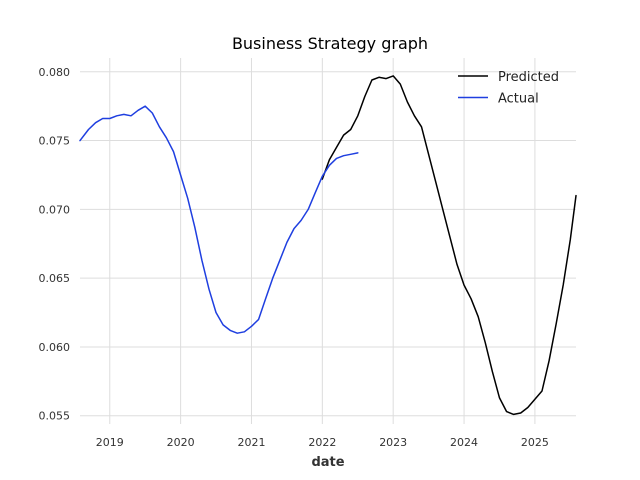  I want to click on y-tick-label: 0.055, so click(55, 416).